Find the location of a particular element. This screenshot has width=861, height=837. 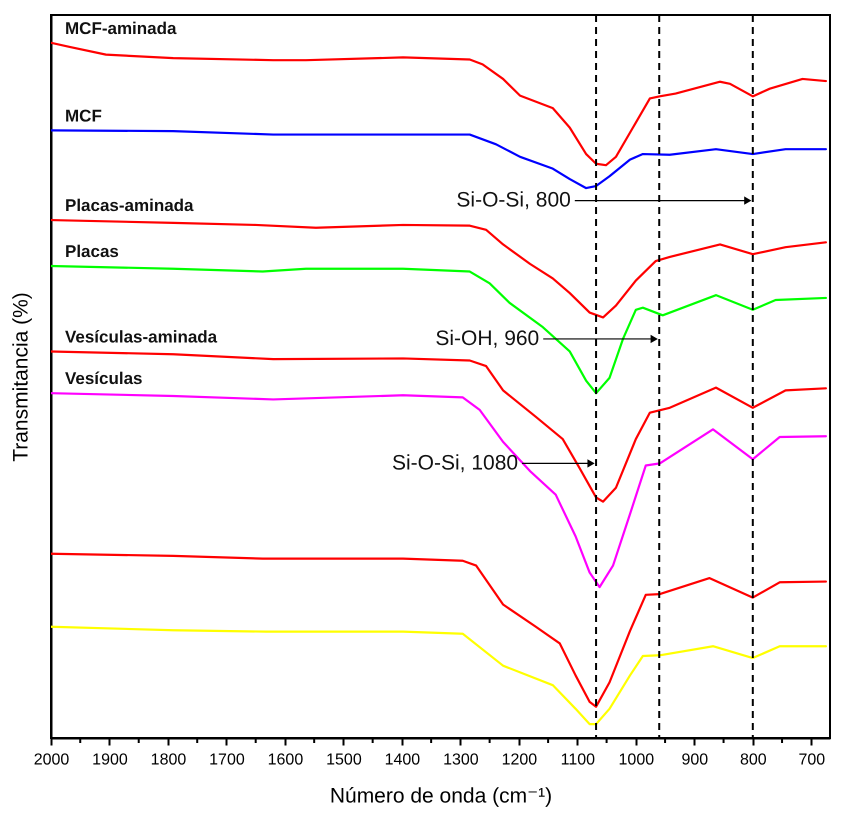

x-tick-label: 1000 is located at coordinates (636, 760).